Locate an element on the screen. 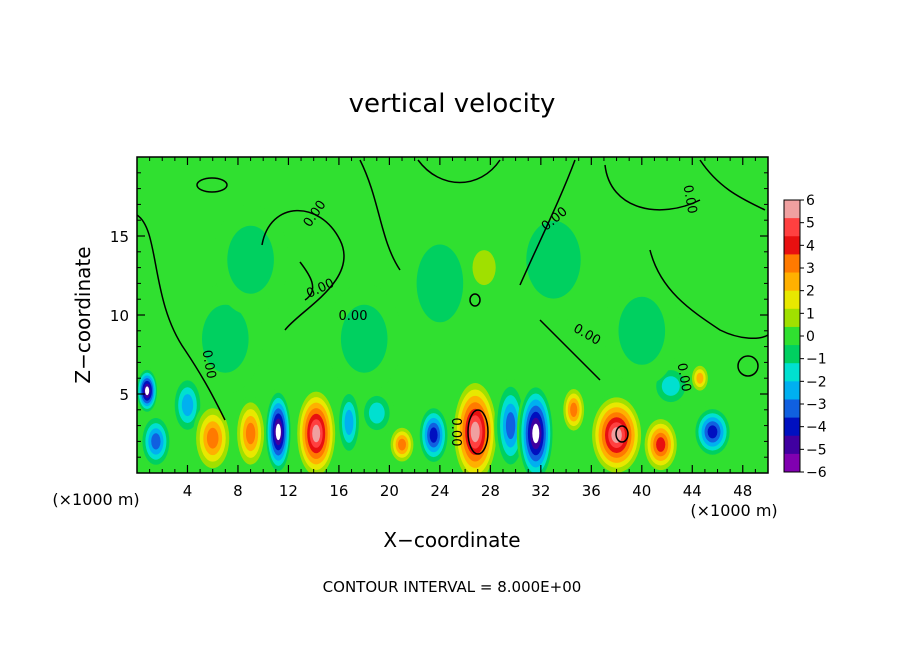 The width and height of the screenshot is (904, 654). colorbar-tick-label: −6 is located at coordinates (816, 473).